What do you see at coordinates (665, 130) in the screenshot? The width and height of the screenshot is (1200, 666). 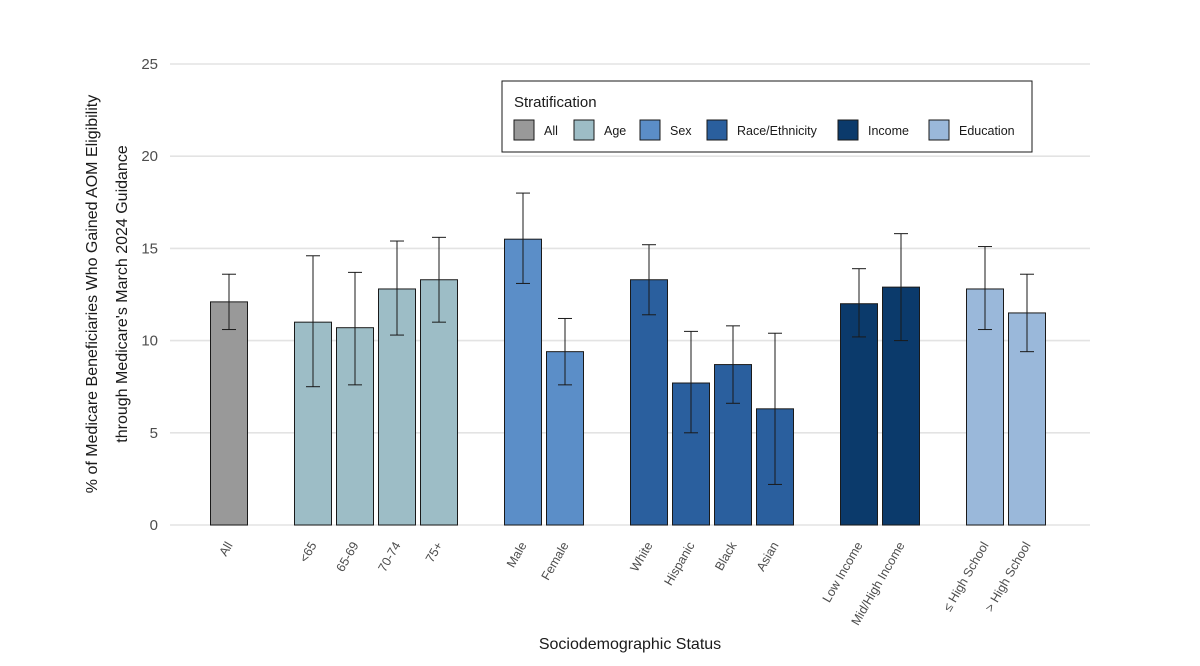 I see `legend-entry: Sex` at bounding box center [665, 130].